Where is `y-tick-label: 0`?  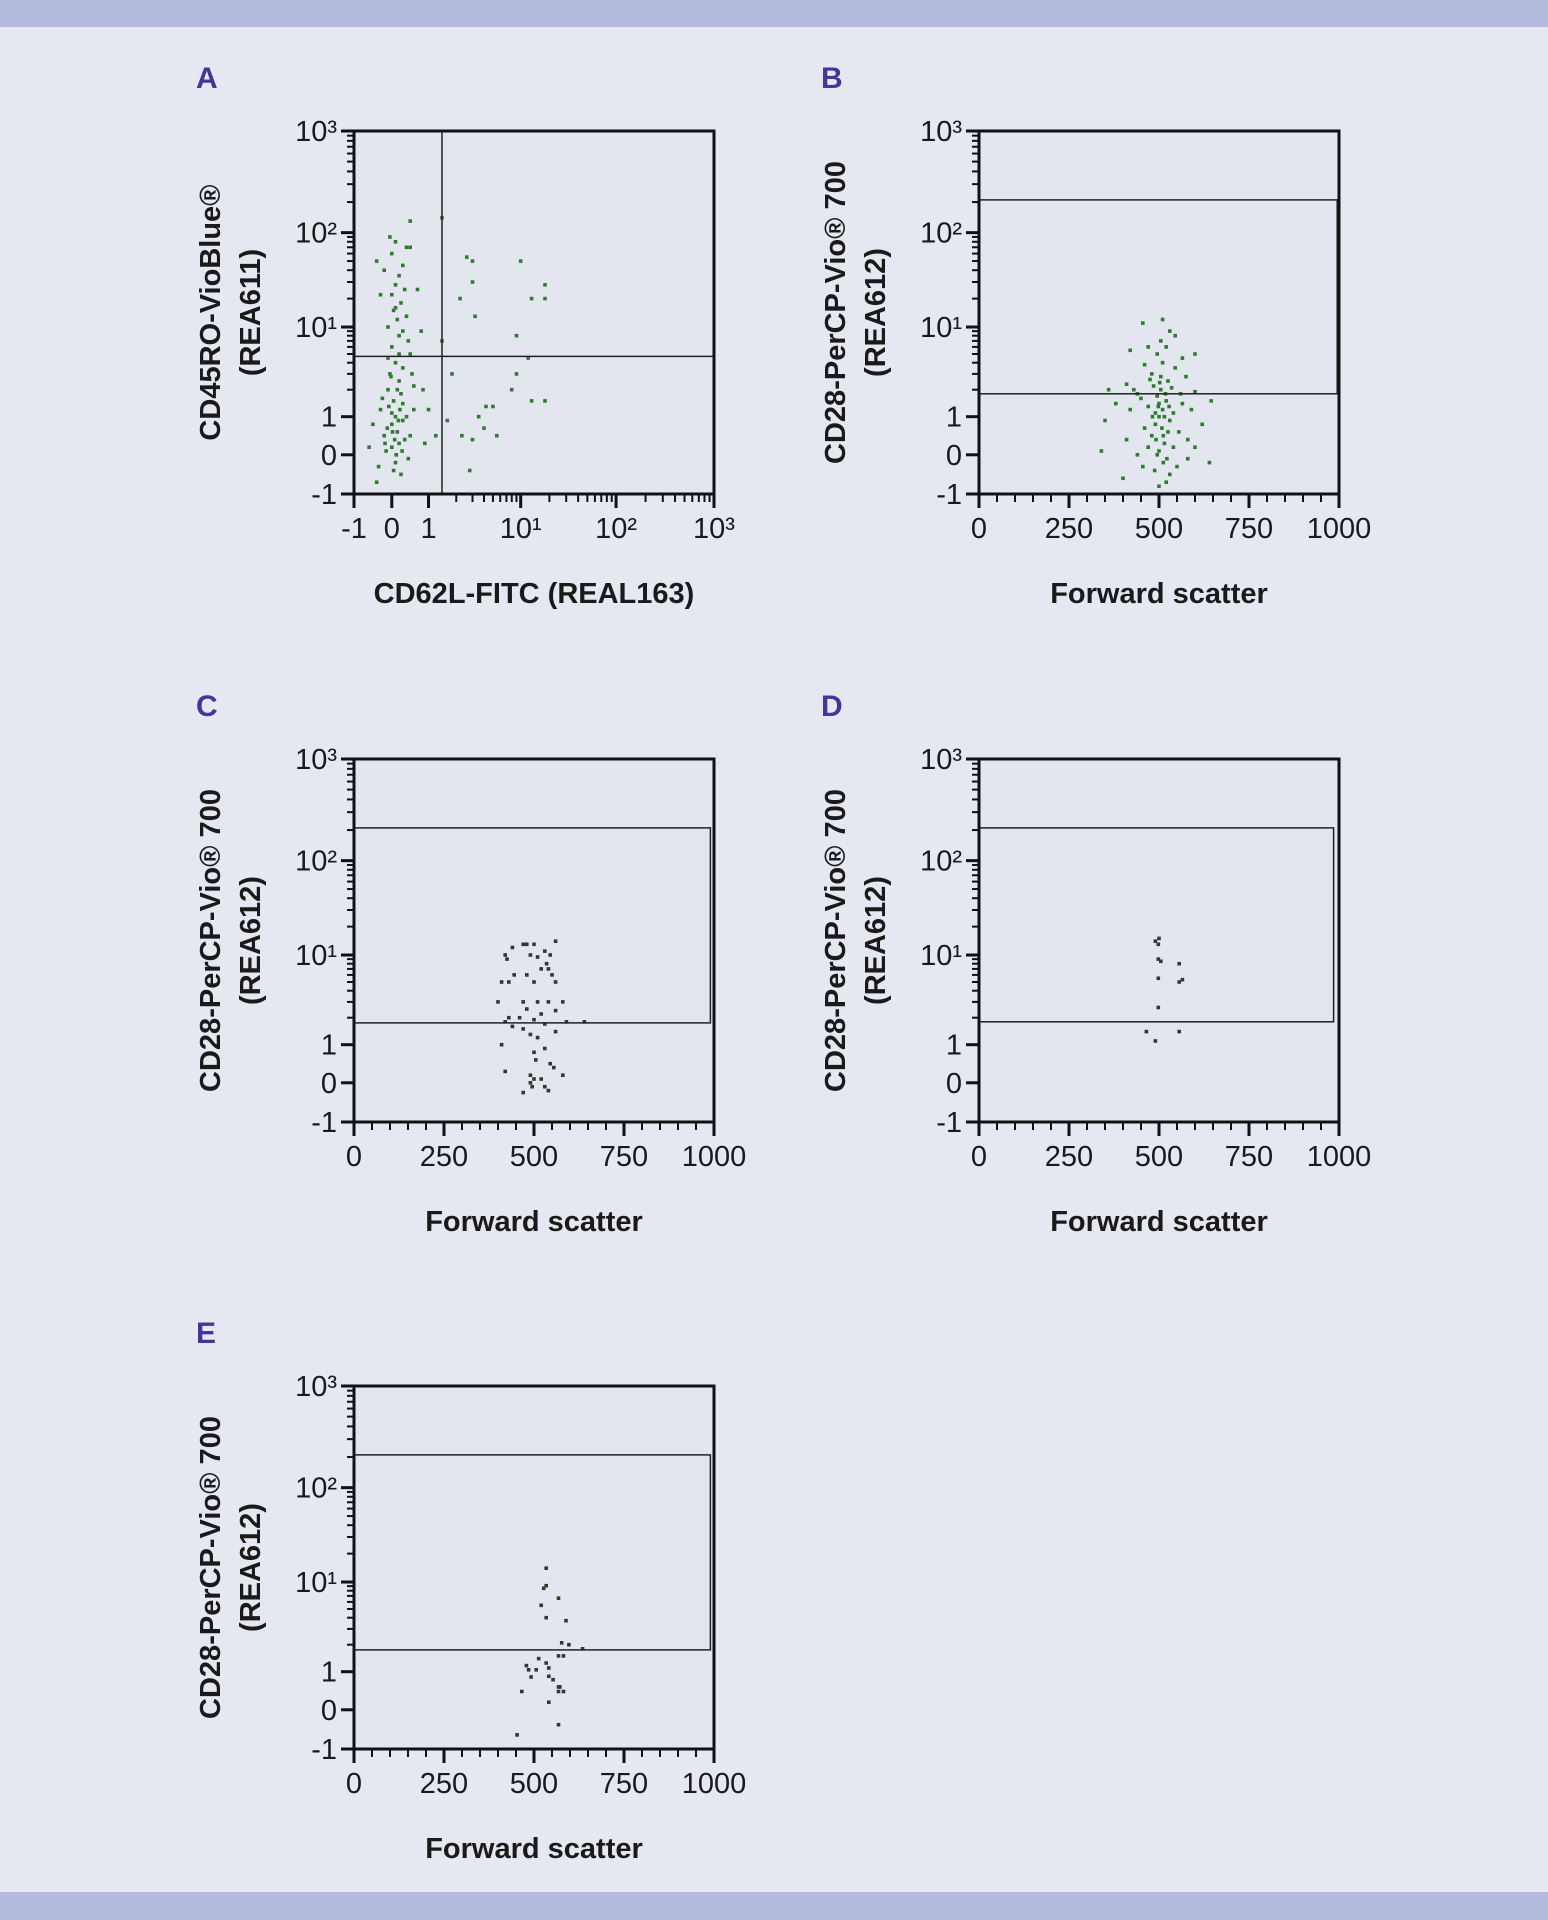
y-tick-label: 0 is located at coordinates (329, 456).